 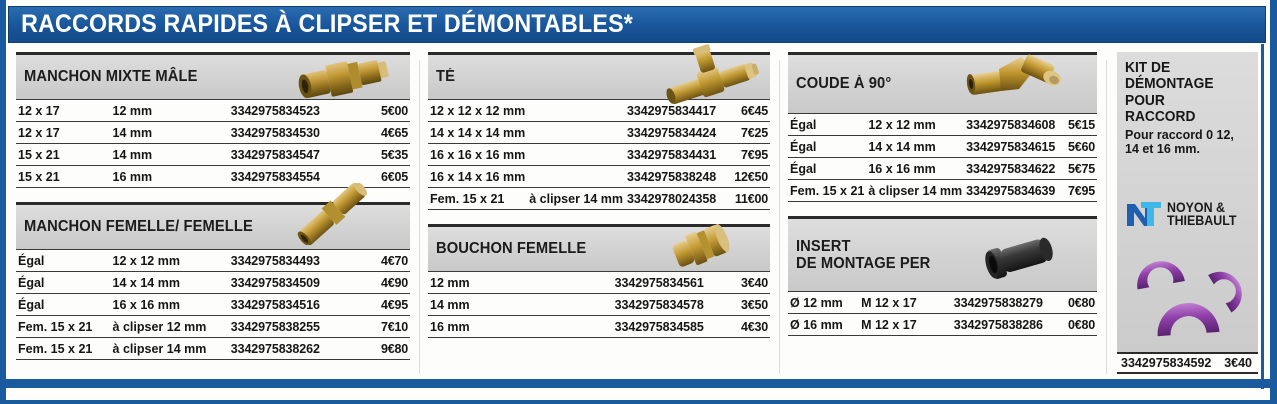 I want to click on cell-variant: 12 mm, so click(x=169, y=110).